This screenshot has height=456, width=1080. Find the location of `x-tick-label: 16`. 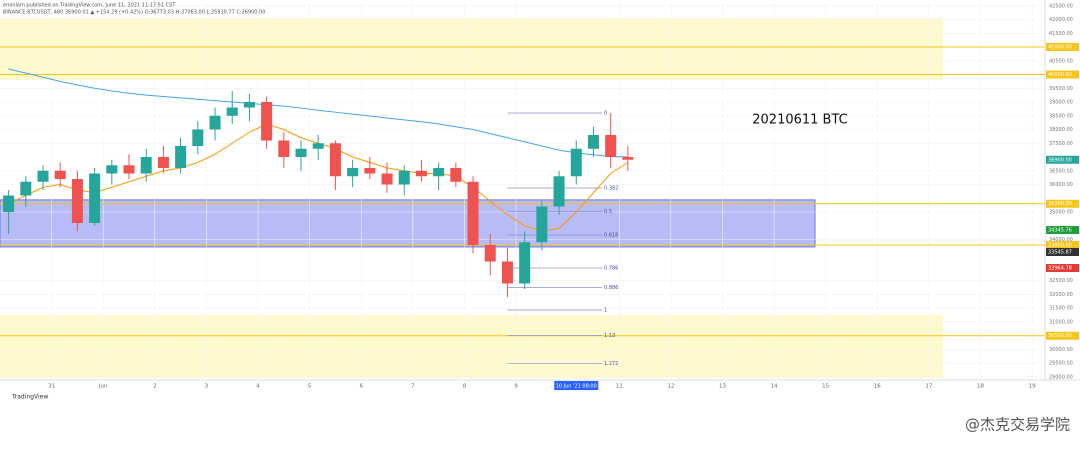

x-tick-label: 16 is located at coordinates (877, 387).